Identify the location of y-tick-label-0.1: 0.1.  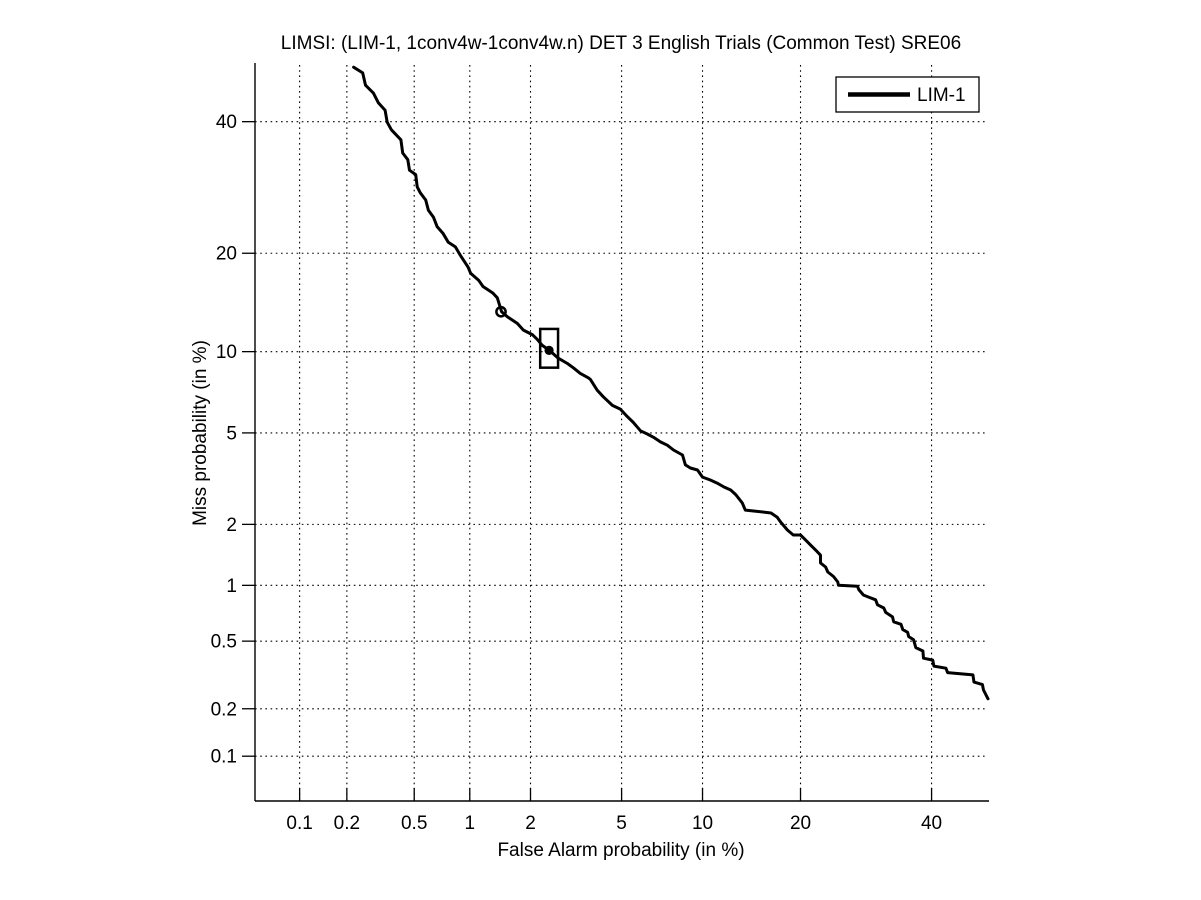
(224, 757).